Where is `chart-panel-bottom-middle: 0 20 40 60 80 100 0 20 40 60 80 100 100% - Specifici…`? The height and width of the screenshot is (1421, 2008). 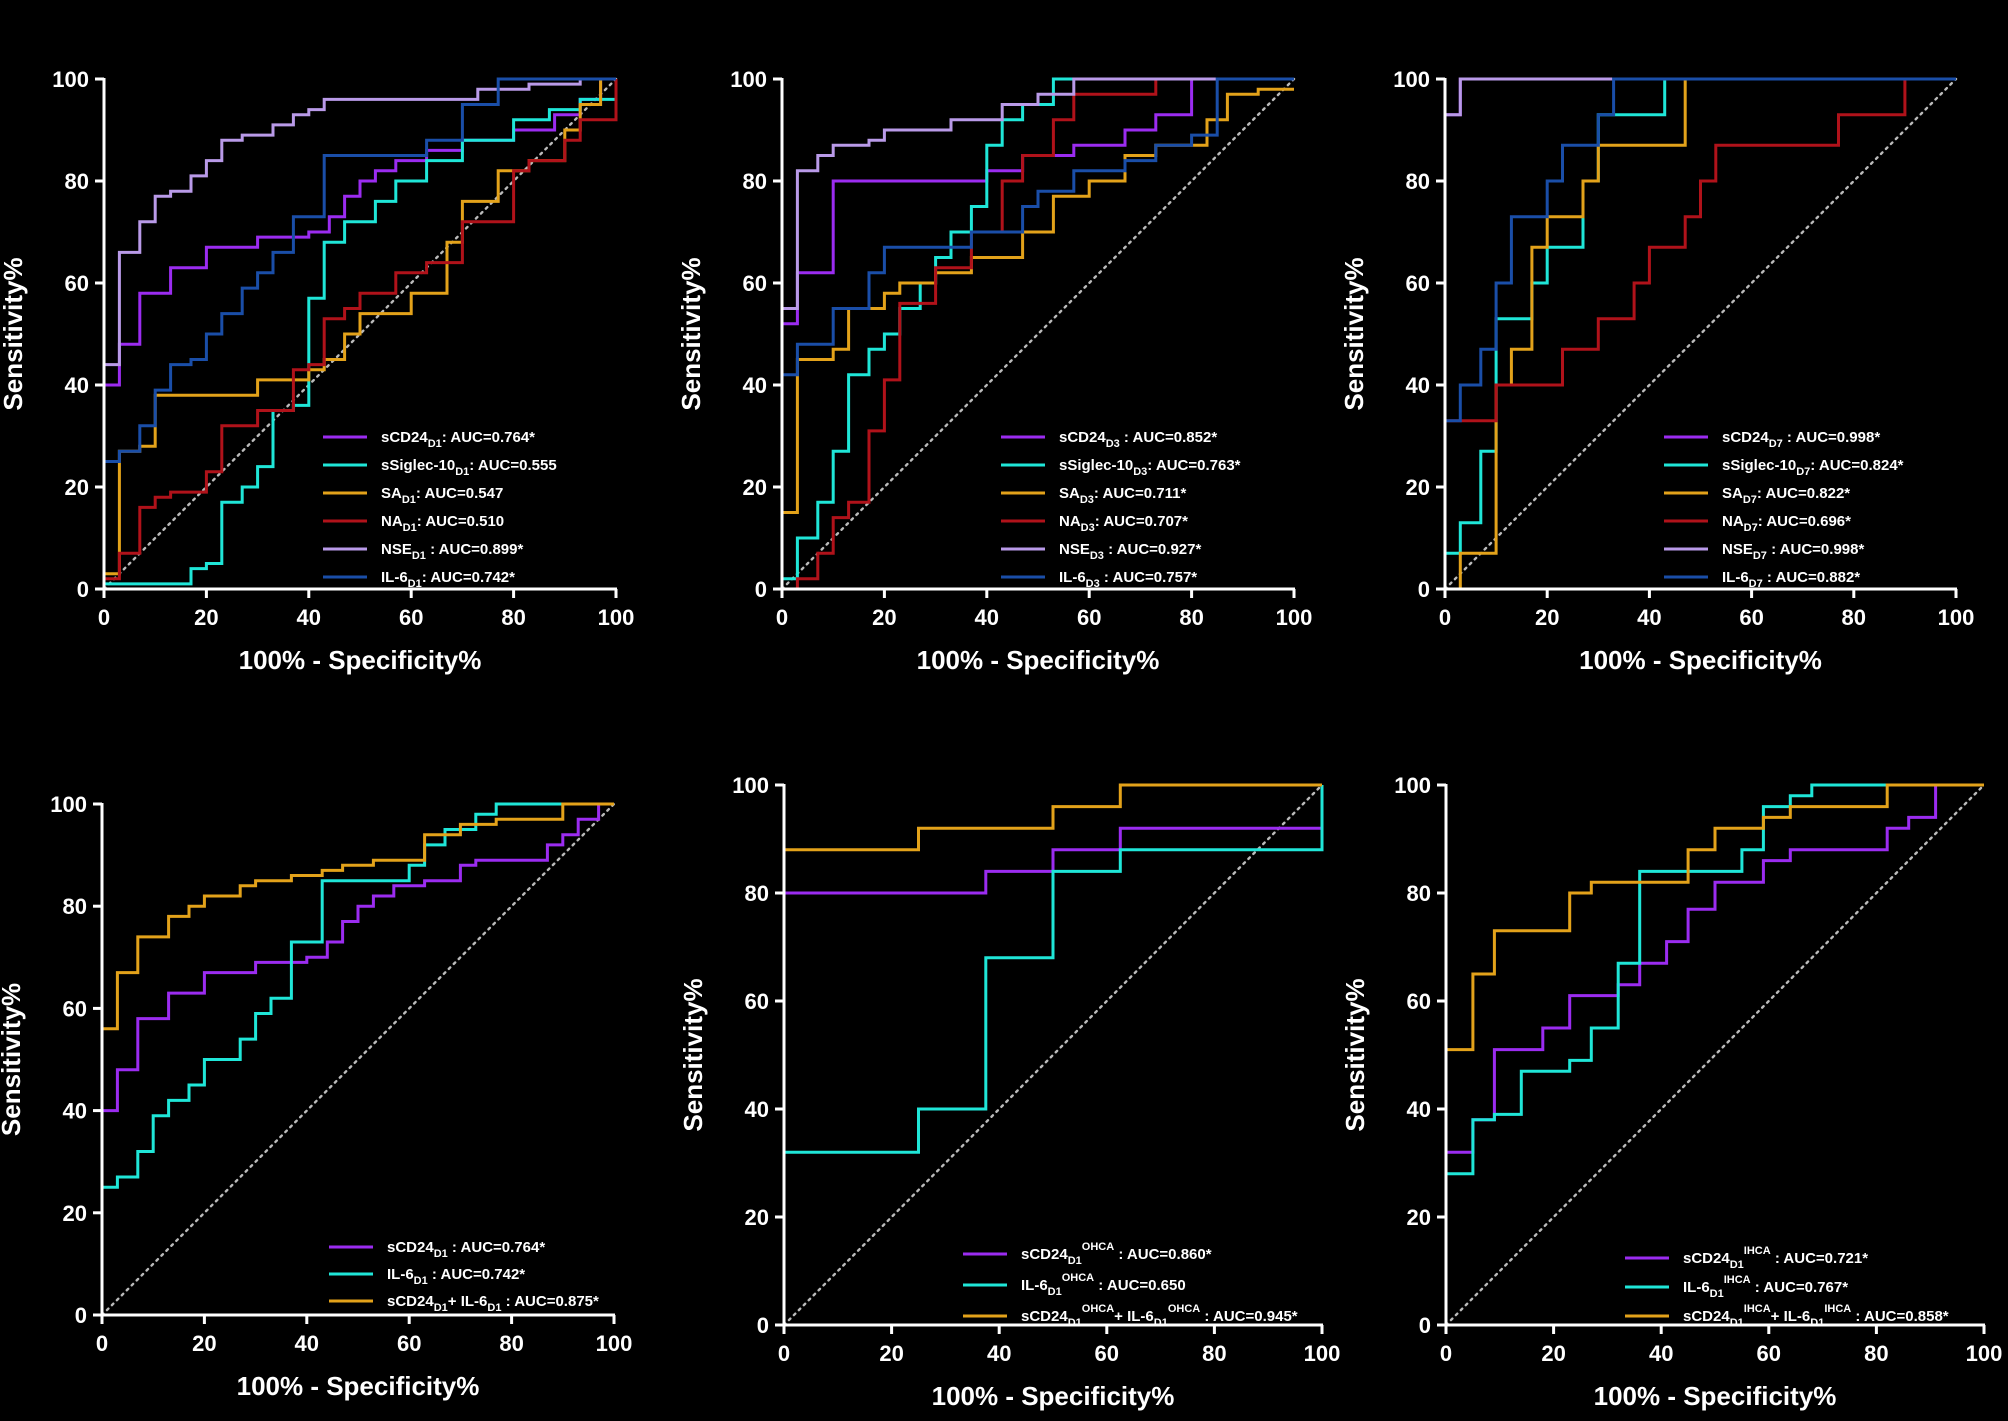 chart-panel-bottom-middle: 0 20 40 60 80 100 0 20 40 60 80 100 100% - Specifici… is located at coordinates (1009, 1092).